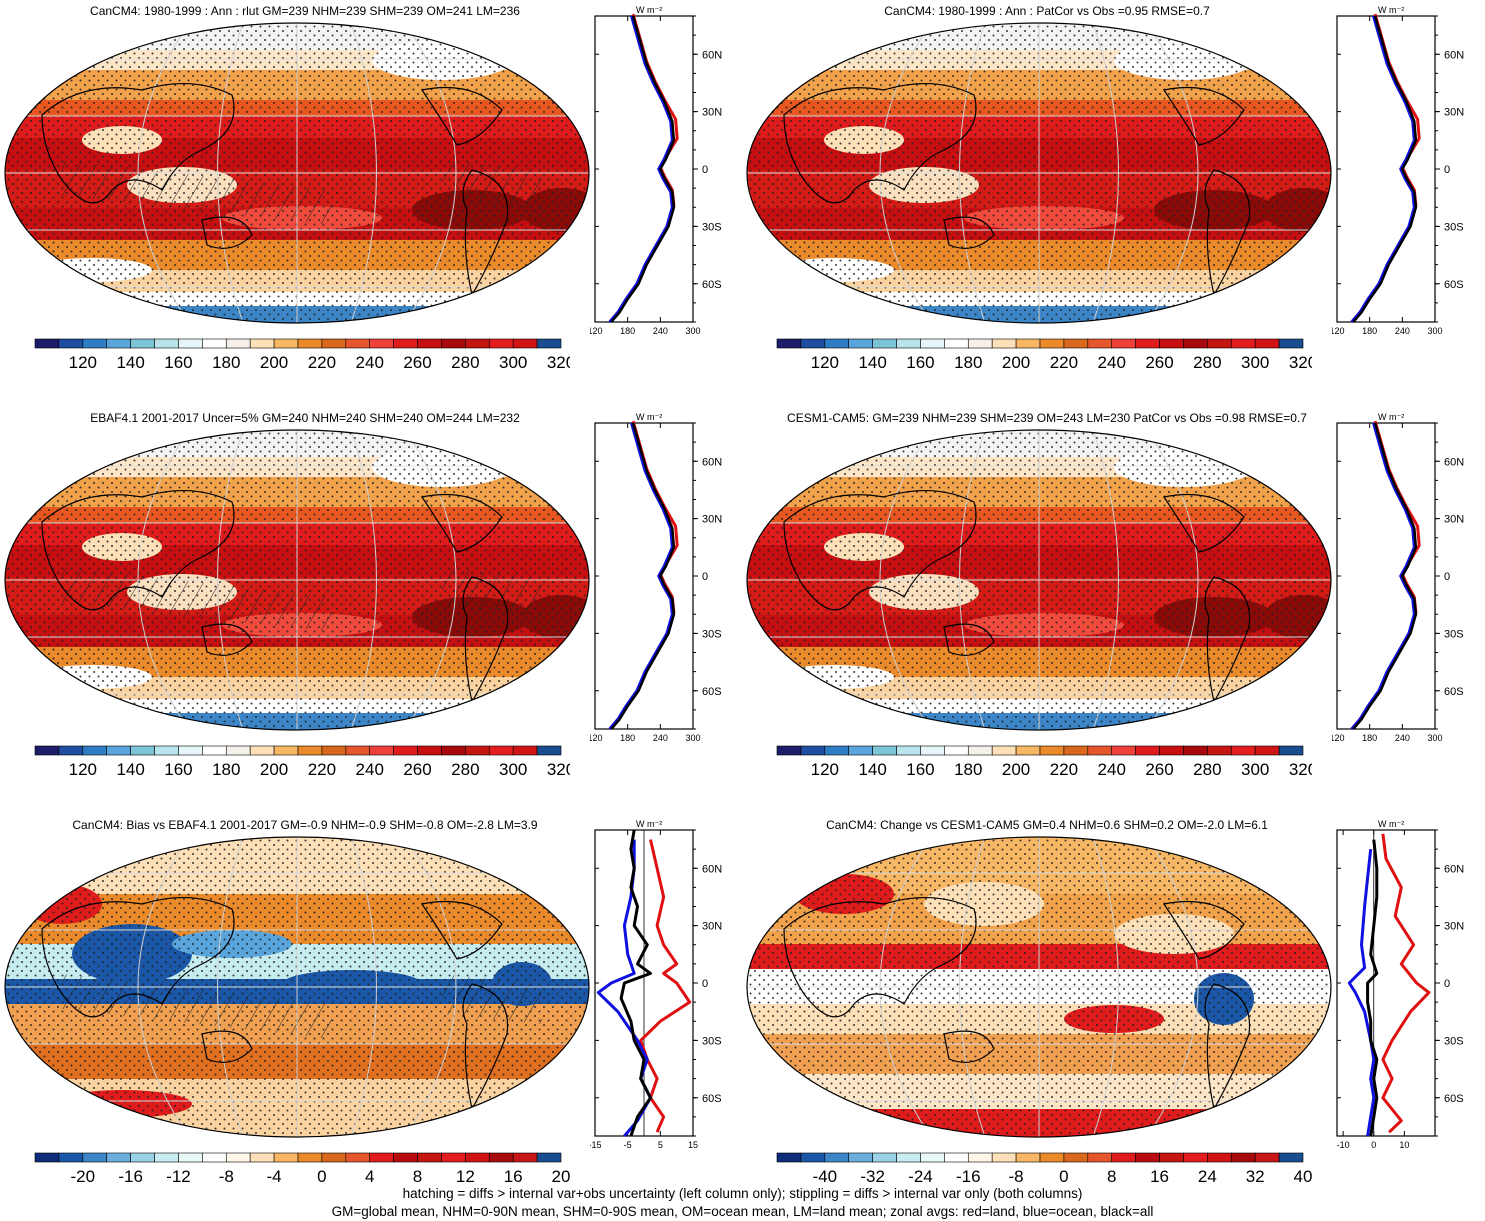  What do you see at coordinates (641, 576) in the screenshot?
I see `zonal-line-ocean` at bounding box center [641, 576].